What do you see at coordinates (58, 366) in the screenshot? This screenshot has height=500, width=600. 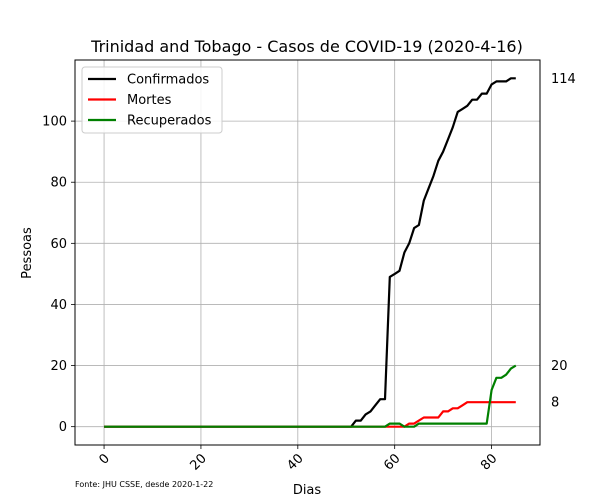 I see `y-tick-label: 20` at bounding box center [58, 366].